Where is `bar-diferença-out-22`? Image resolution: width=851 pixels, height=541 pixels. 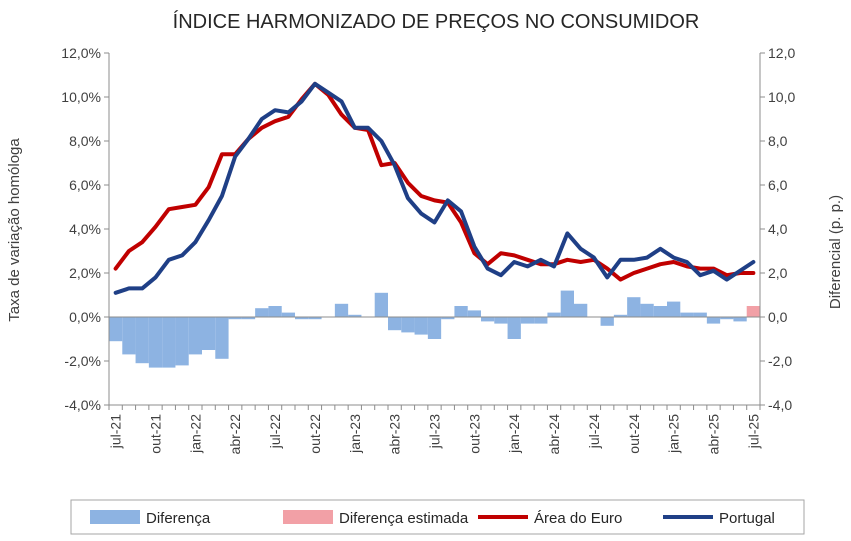 bar-diferença-out-22 is located at coordinates (315, 318).